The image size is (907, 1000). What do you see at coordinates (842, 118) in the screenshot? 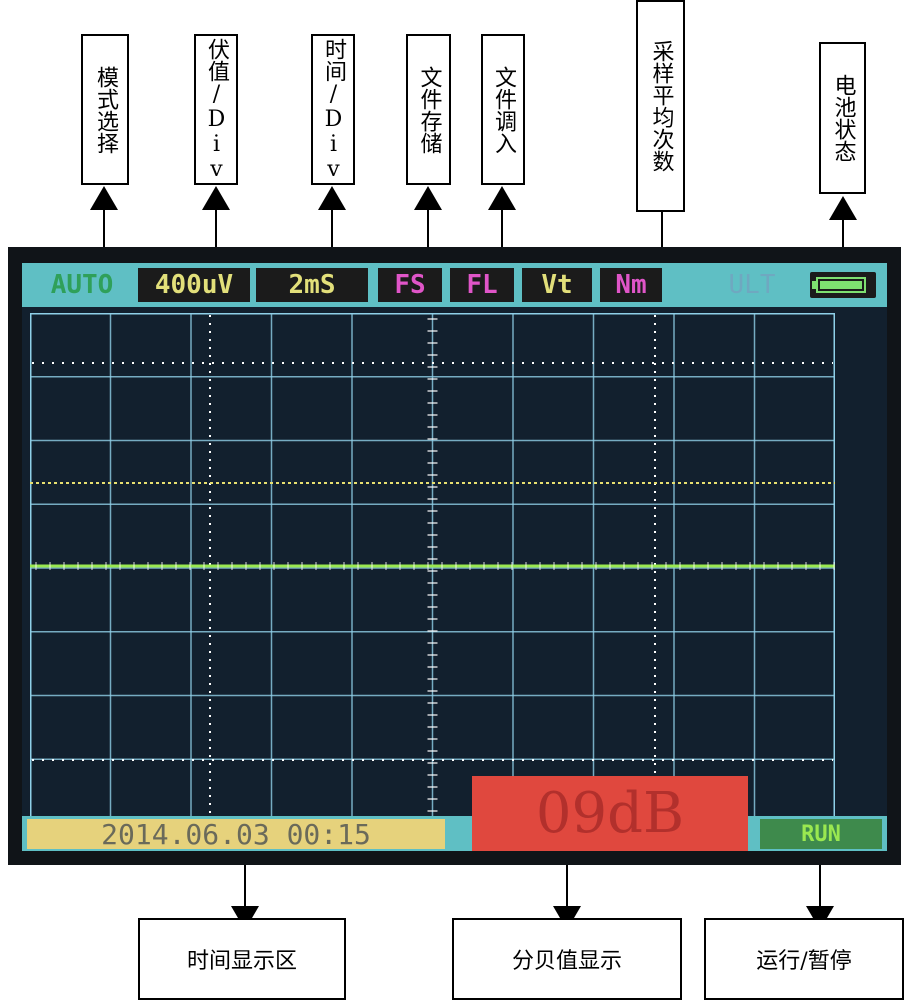
I see `label-battery-status: 电池状态` at bounding box center [842, 118].